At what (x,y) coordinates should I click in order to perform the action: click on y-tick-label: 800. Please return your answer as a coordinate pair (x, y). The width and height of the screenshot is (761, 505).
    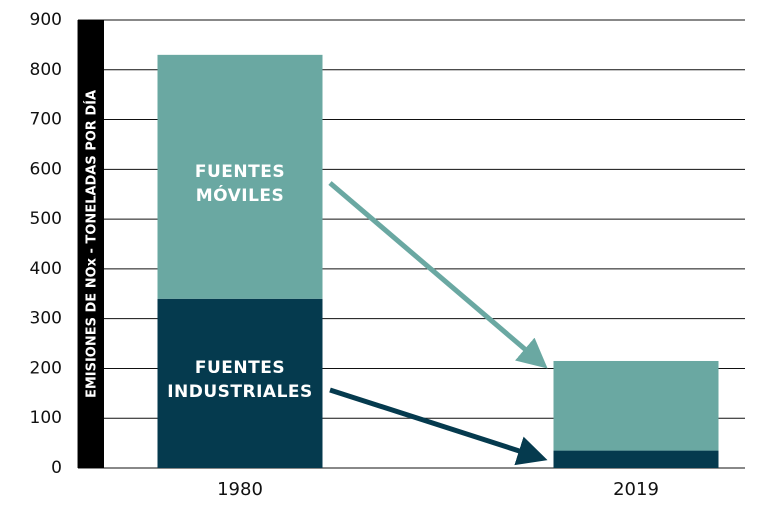
    Looking at the image, I should click on (46, 70).